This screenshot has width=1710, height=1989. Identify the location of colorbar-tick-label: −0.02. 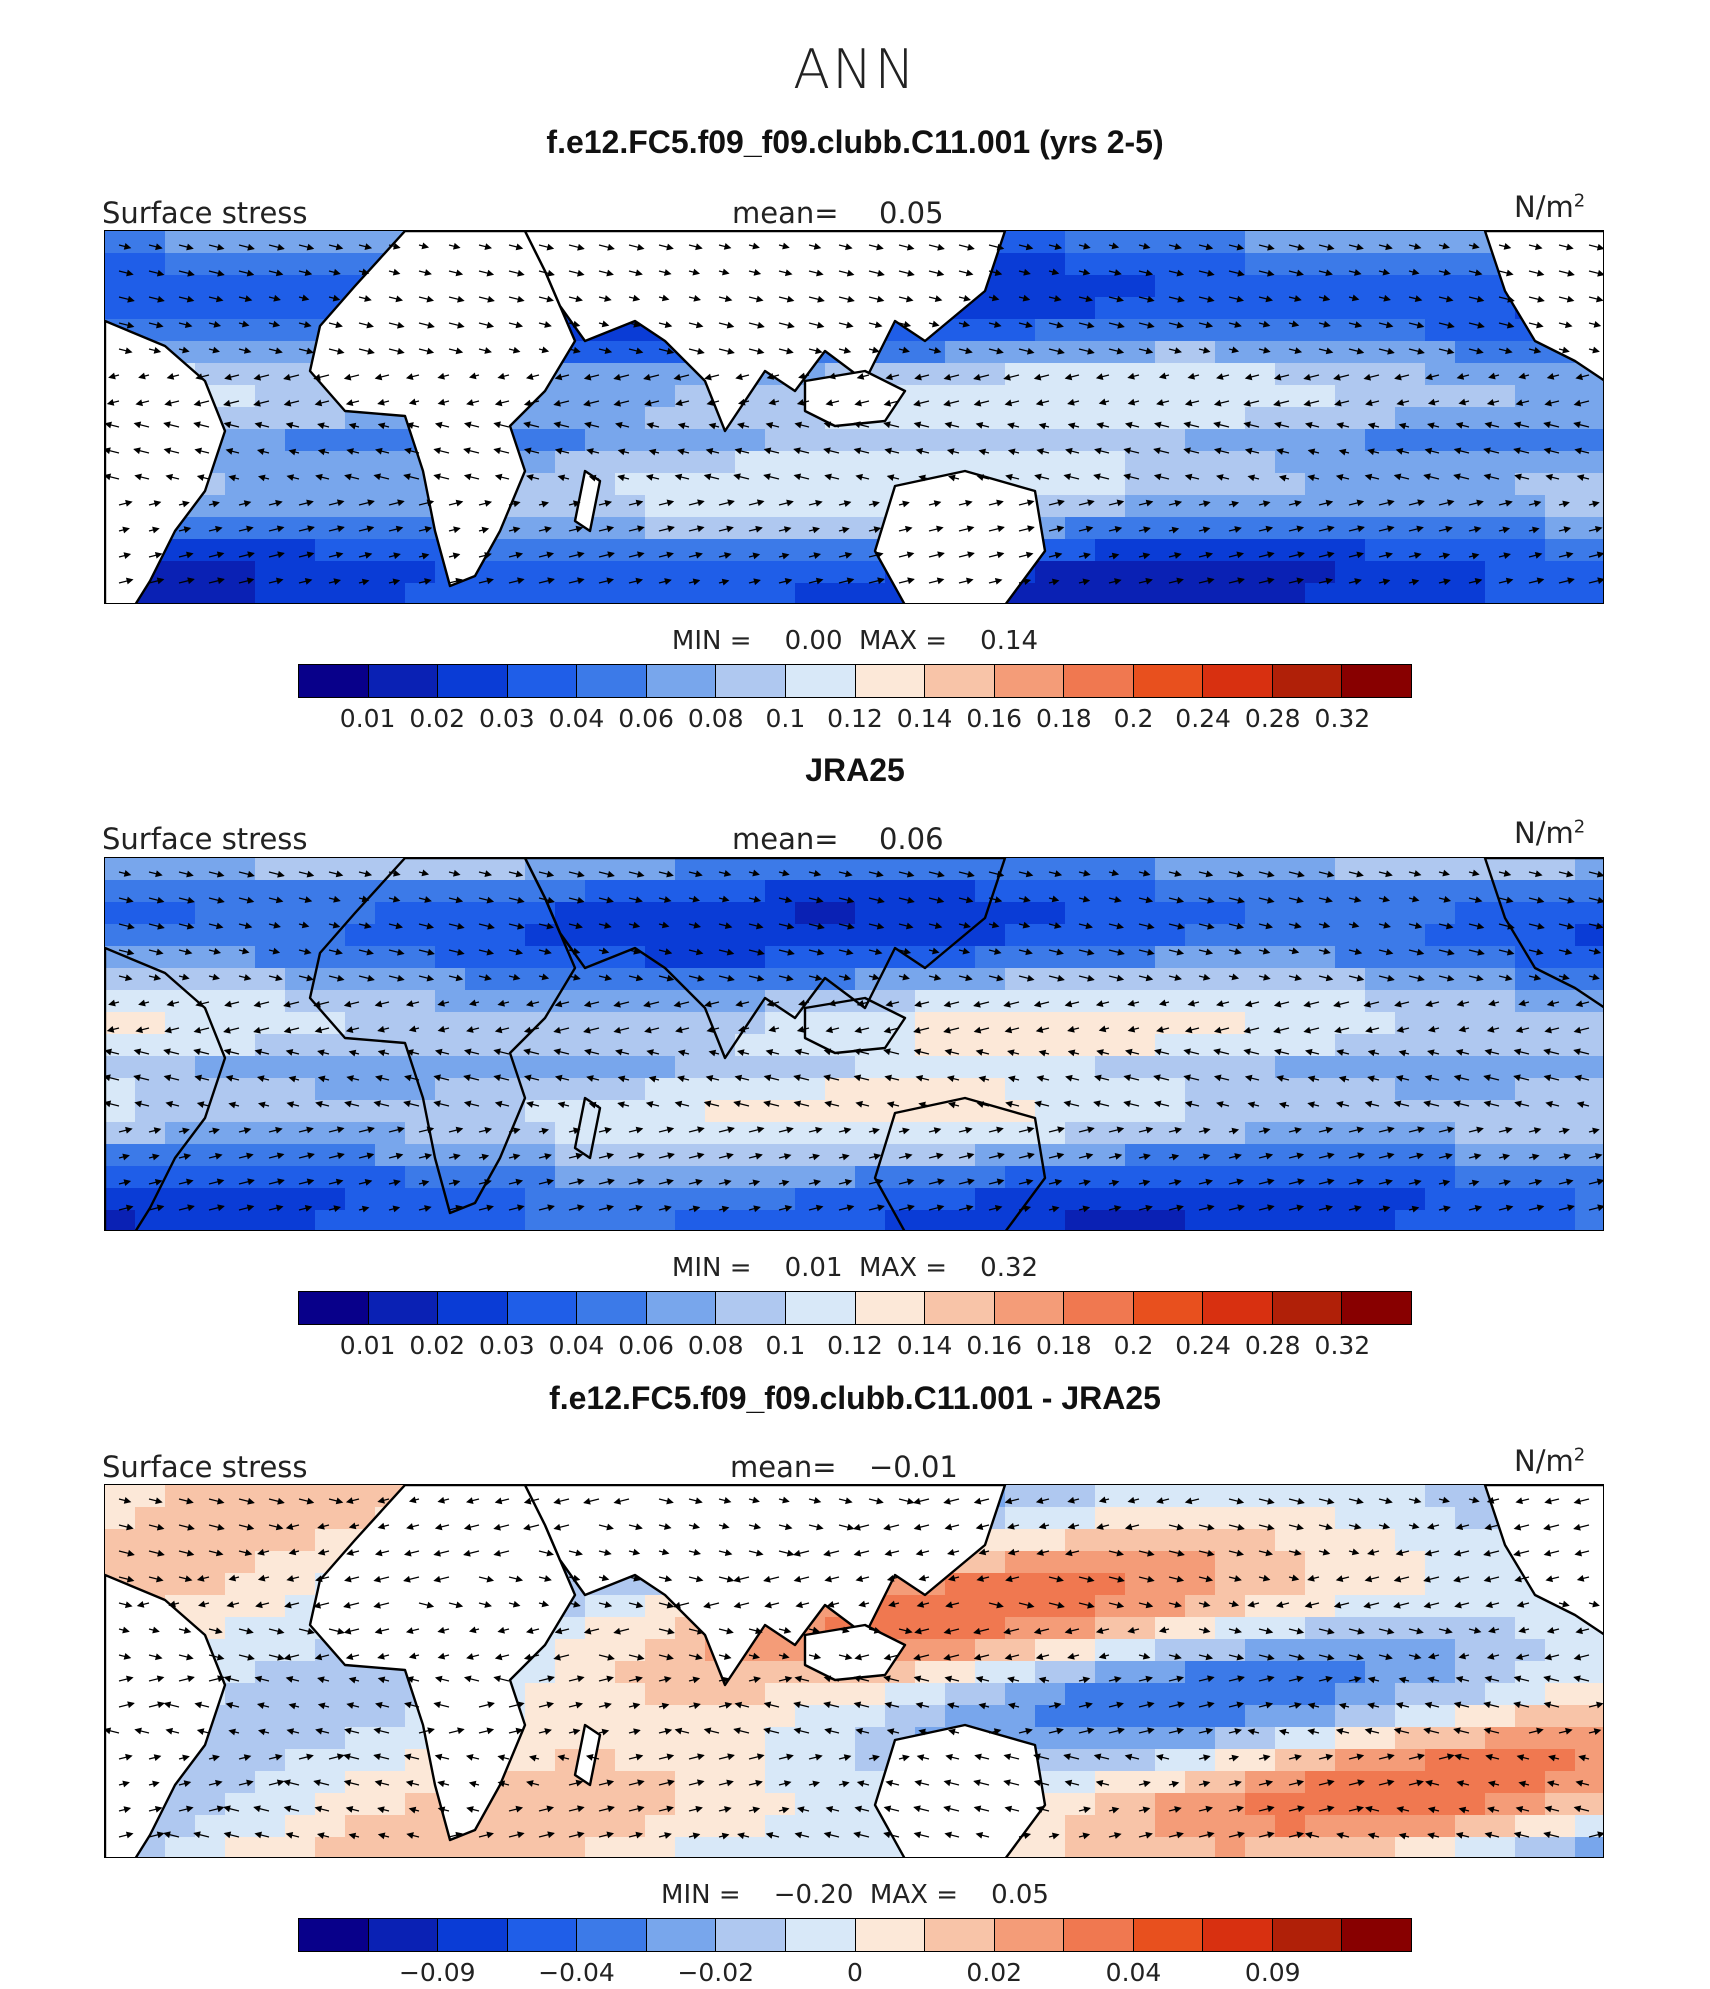
(716, 1972).